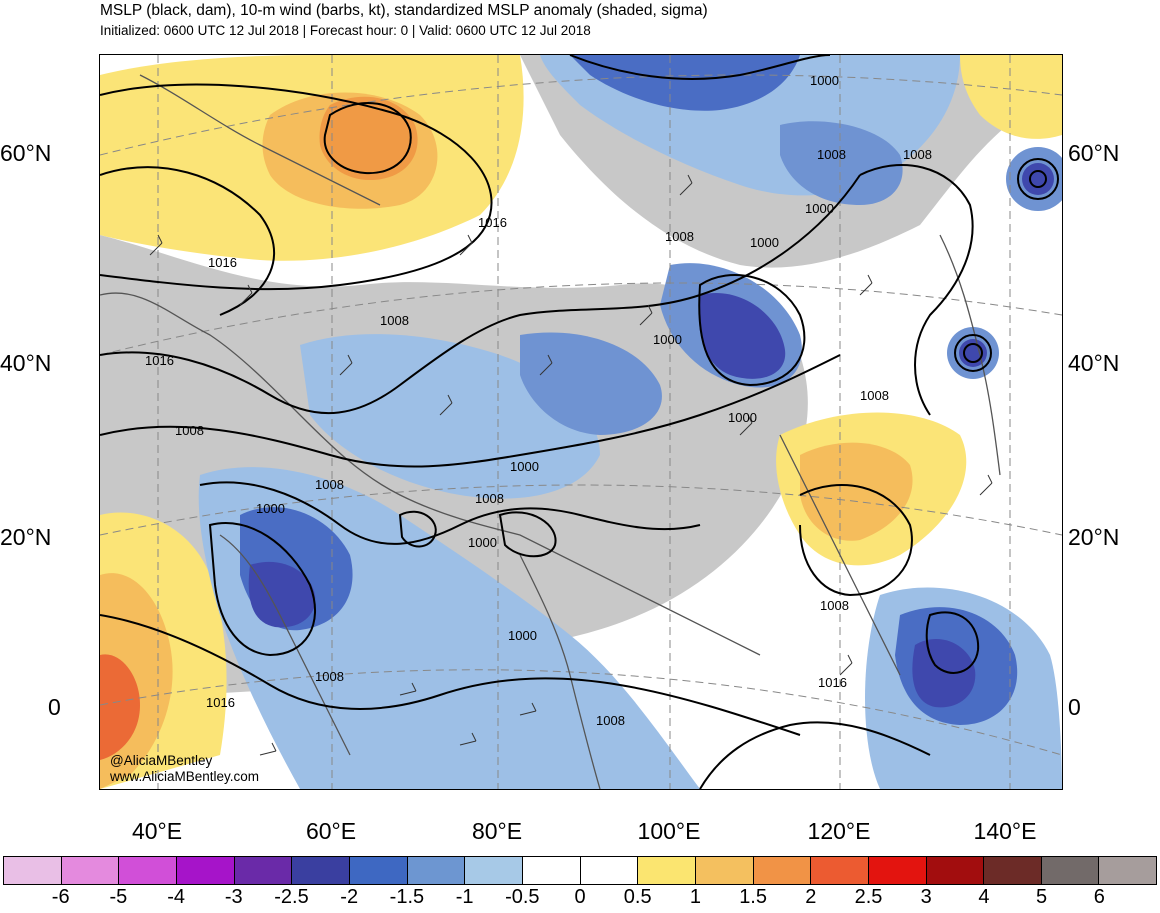 The height and width of the screenshot is (913, 1160). I want to click on negative-anomaly-pacific-core, so click(944, 673).